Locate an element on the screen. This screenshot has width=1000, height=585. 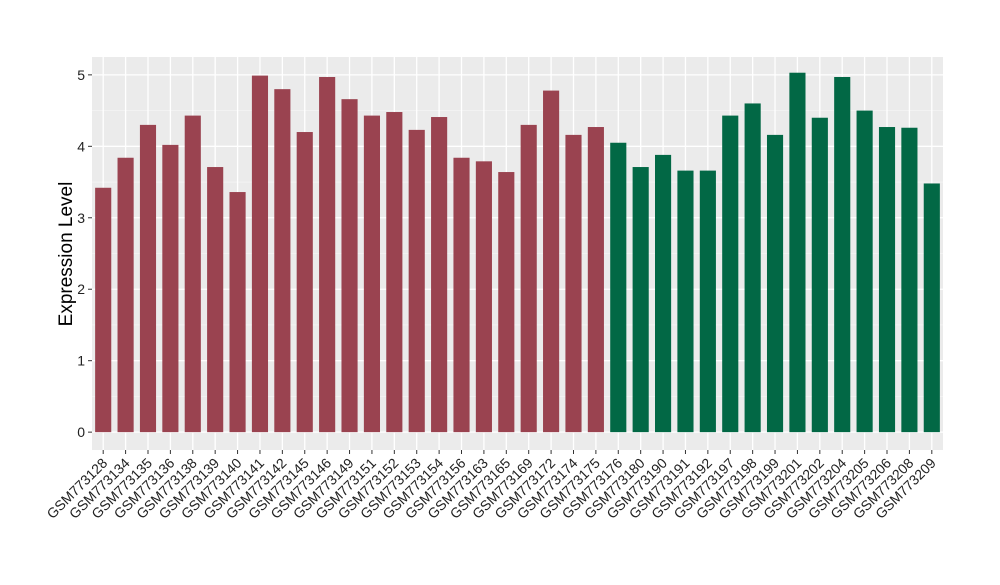
bar-GSM773145 is located at coordinates (304, 282).